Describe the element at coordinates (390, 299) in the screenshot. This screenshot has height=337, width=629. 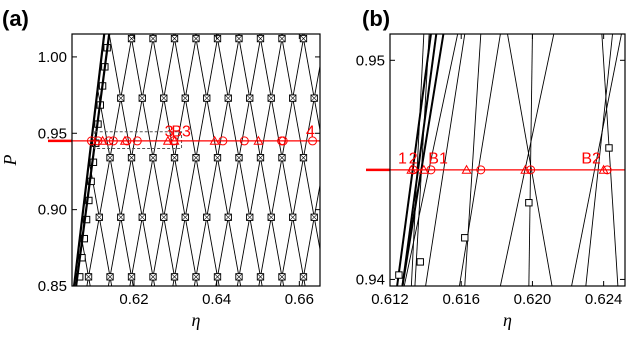
I see `x-tick-label: 0.612` at that location.